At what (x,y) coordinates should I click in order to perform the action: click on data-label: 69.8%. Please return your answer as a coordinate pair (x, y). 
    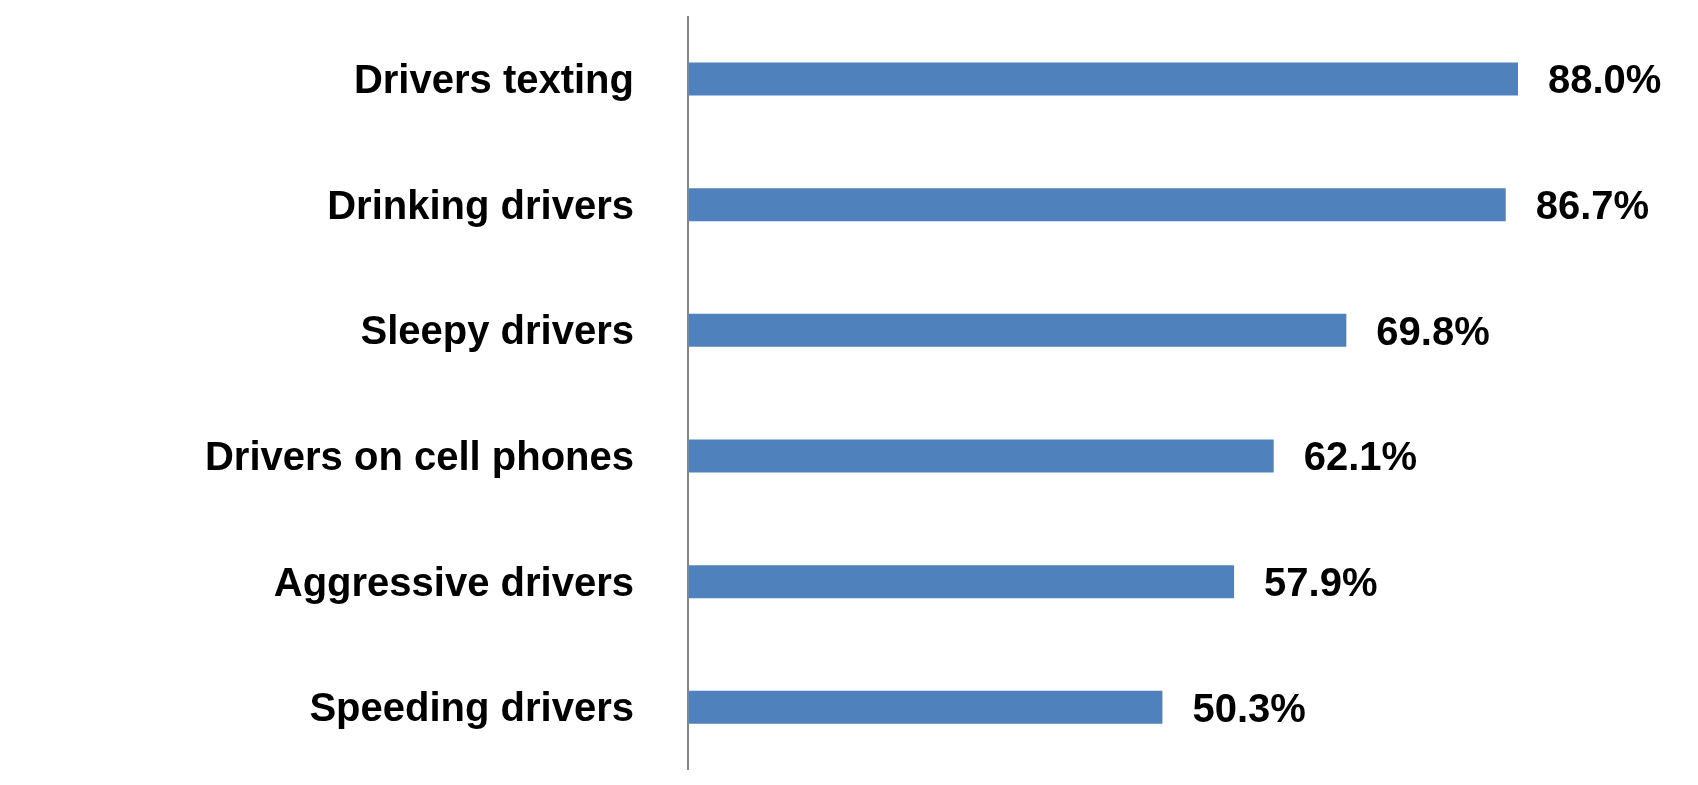
    Looking at the image, I should click on (1433, 330).